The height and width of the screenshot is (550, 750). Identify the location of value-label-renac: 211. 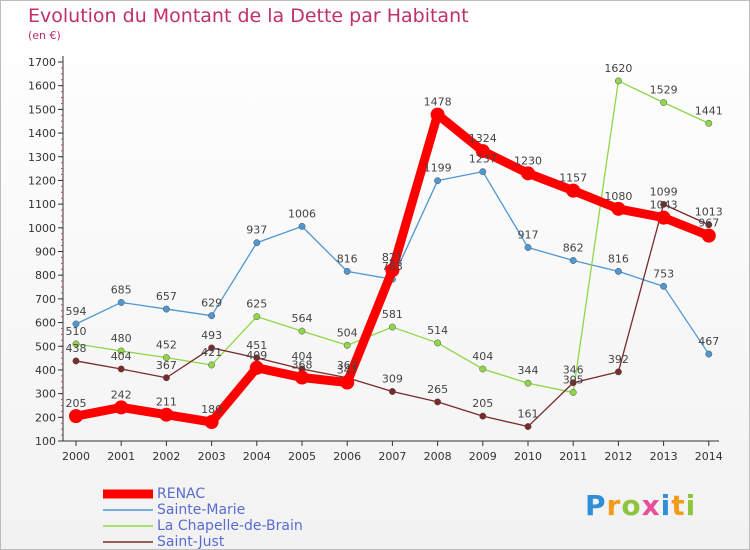
(166, 402).